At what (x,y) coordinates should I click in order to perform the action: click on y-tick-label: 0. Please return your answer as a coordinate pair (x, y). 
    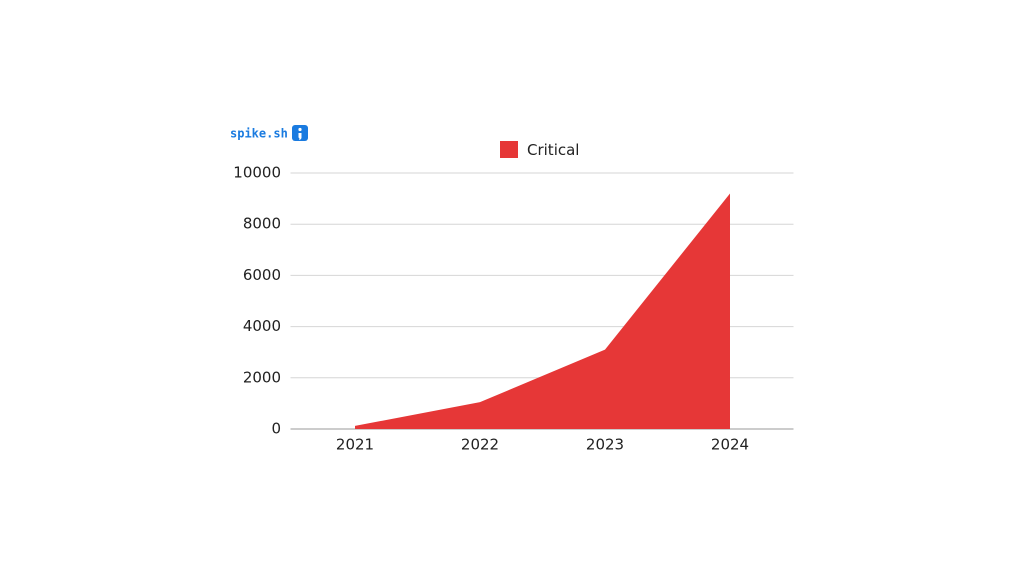
    Looking at the image, I should click on (276, 429).